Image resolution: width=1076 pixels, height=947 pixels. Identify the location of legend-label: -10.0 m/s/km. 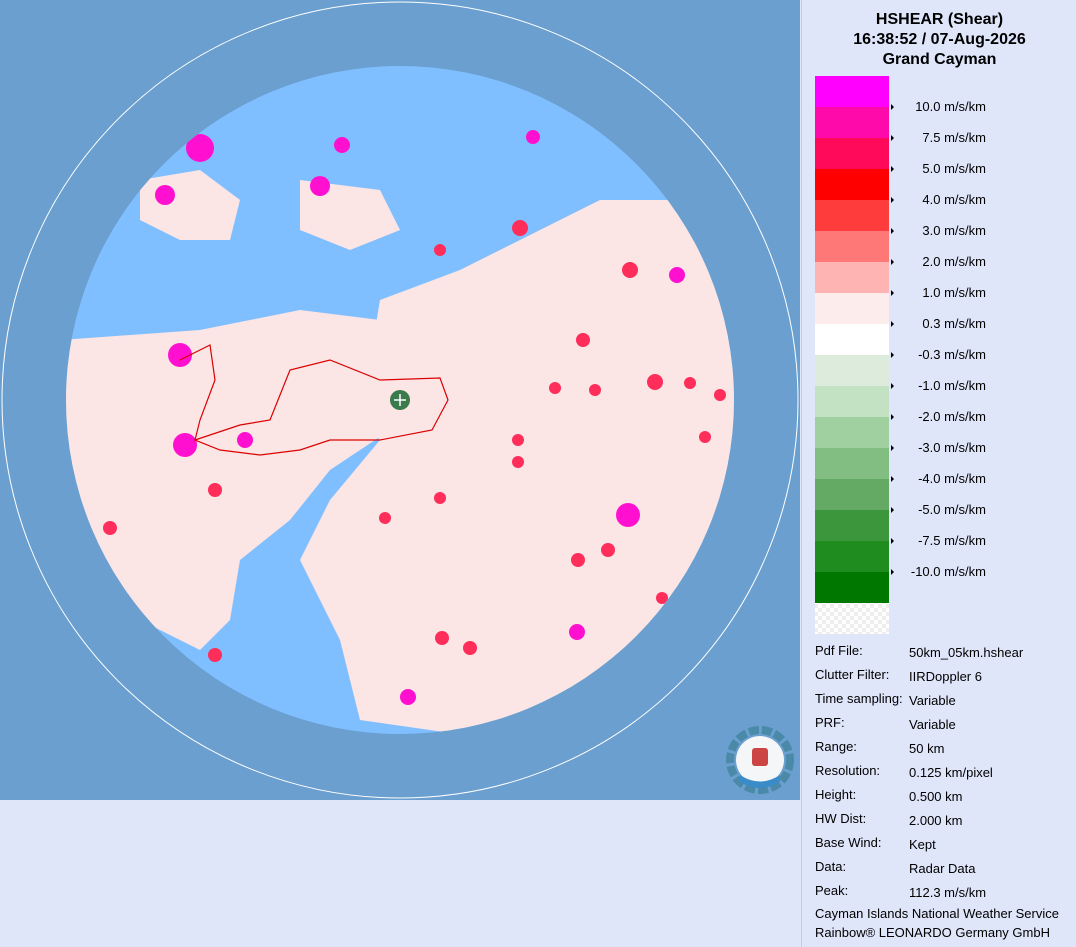
(948, 571).